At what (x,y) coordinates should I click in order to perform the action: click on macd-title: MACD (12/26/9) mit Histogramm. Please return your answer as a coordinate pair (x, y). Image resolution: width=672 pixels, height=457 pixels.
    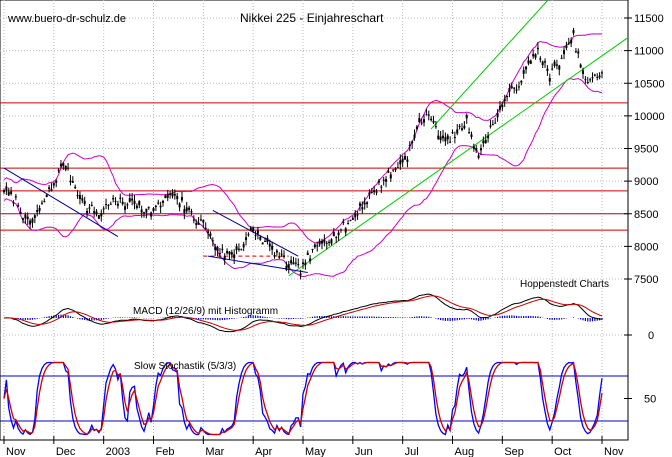
    Looking at the image, I should click on (205, 311).